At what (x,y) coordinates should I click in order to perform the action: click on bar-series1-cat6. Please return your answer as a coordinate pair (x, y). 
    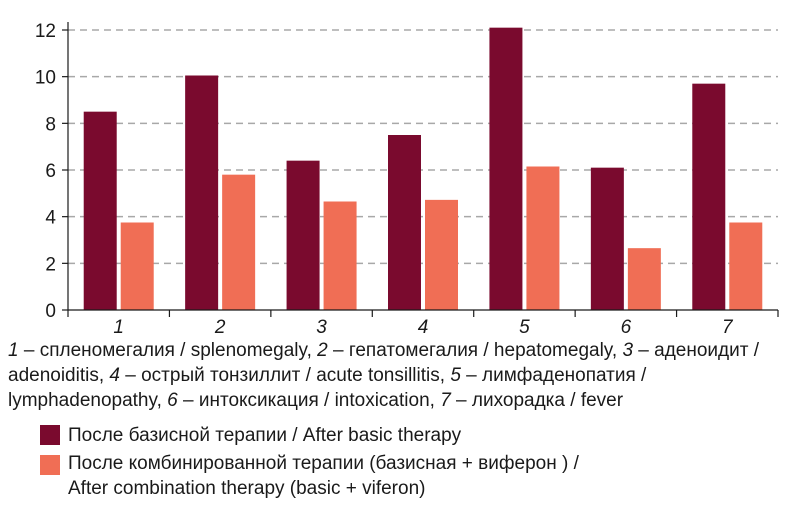
    Looking at the image, I should click on (607, 238).